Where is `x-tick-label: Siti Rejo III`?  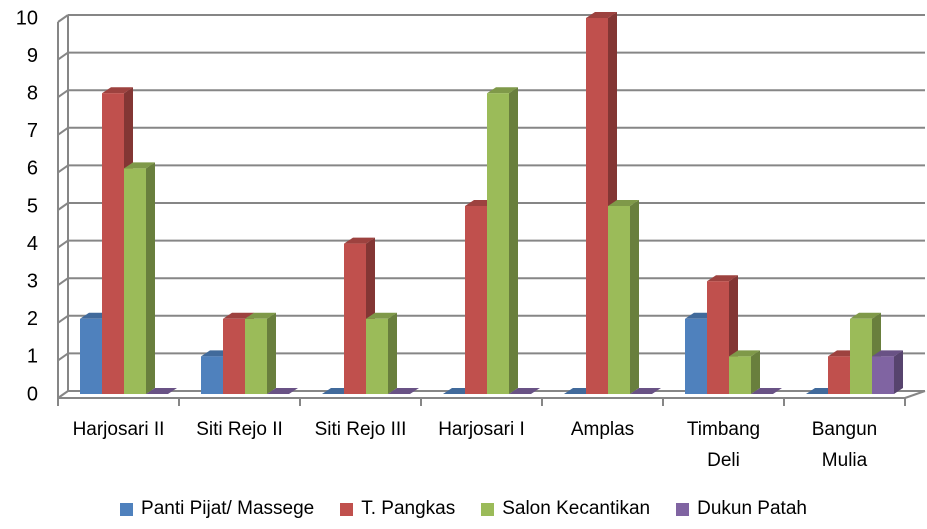
x-tick-label: Siti Rejo III is located at coordinates (360, 429).